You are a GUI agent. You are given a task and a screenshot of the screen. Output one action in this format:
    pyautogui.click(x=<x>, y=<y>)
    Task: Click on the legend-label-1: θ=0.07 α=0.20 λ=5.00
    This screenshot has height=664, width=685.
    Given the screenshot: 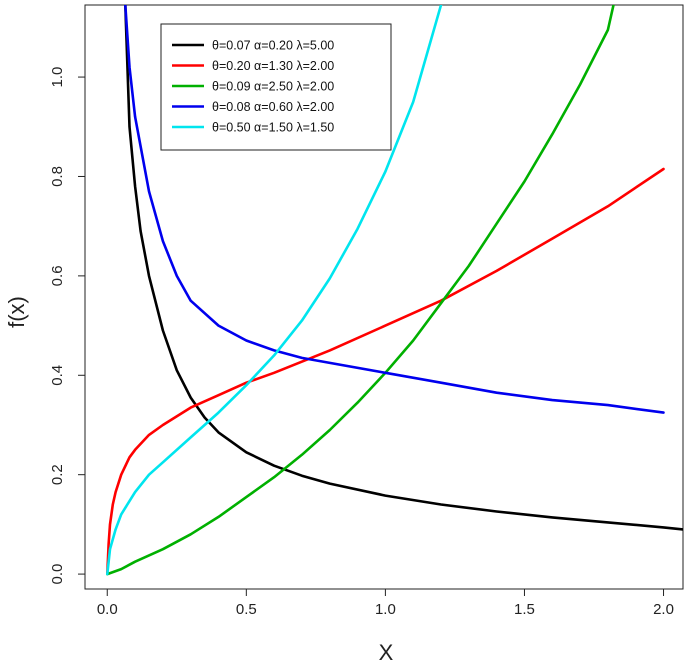 What is the action you would take?
    pyautogui.click(x=273, y=46)
    